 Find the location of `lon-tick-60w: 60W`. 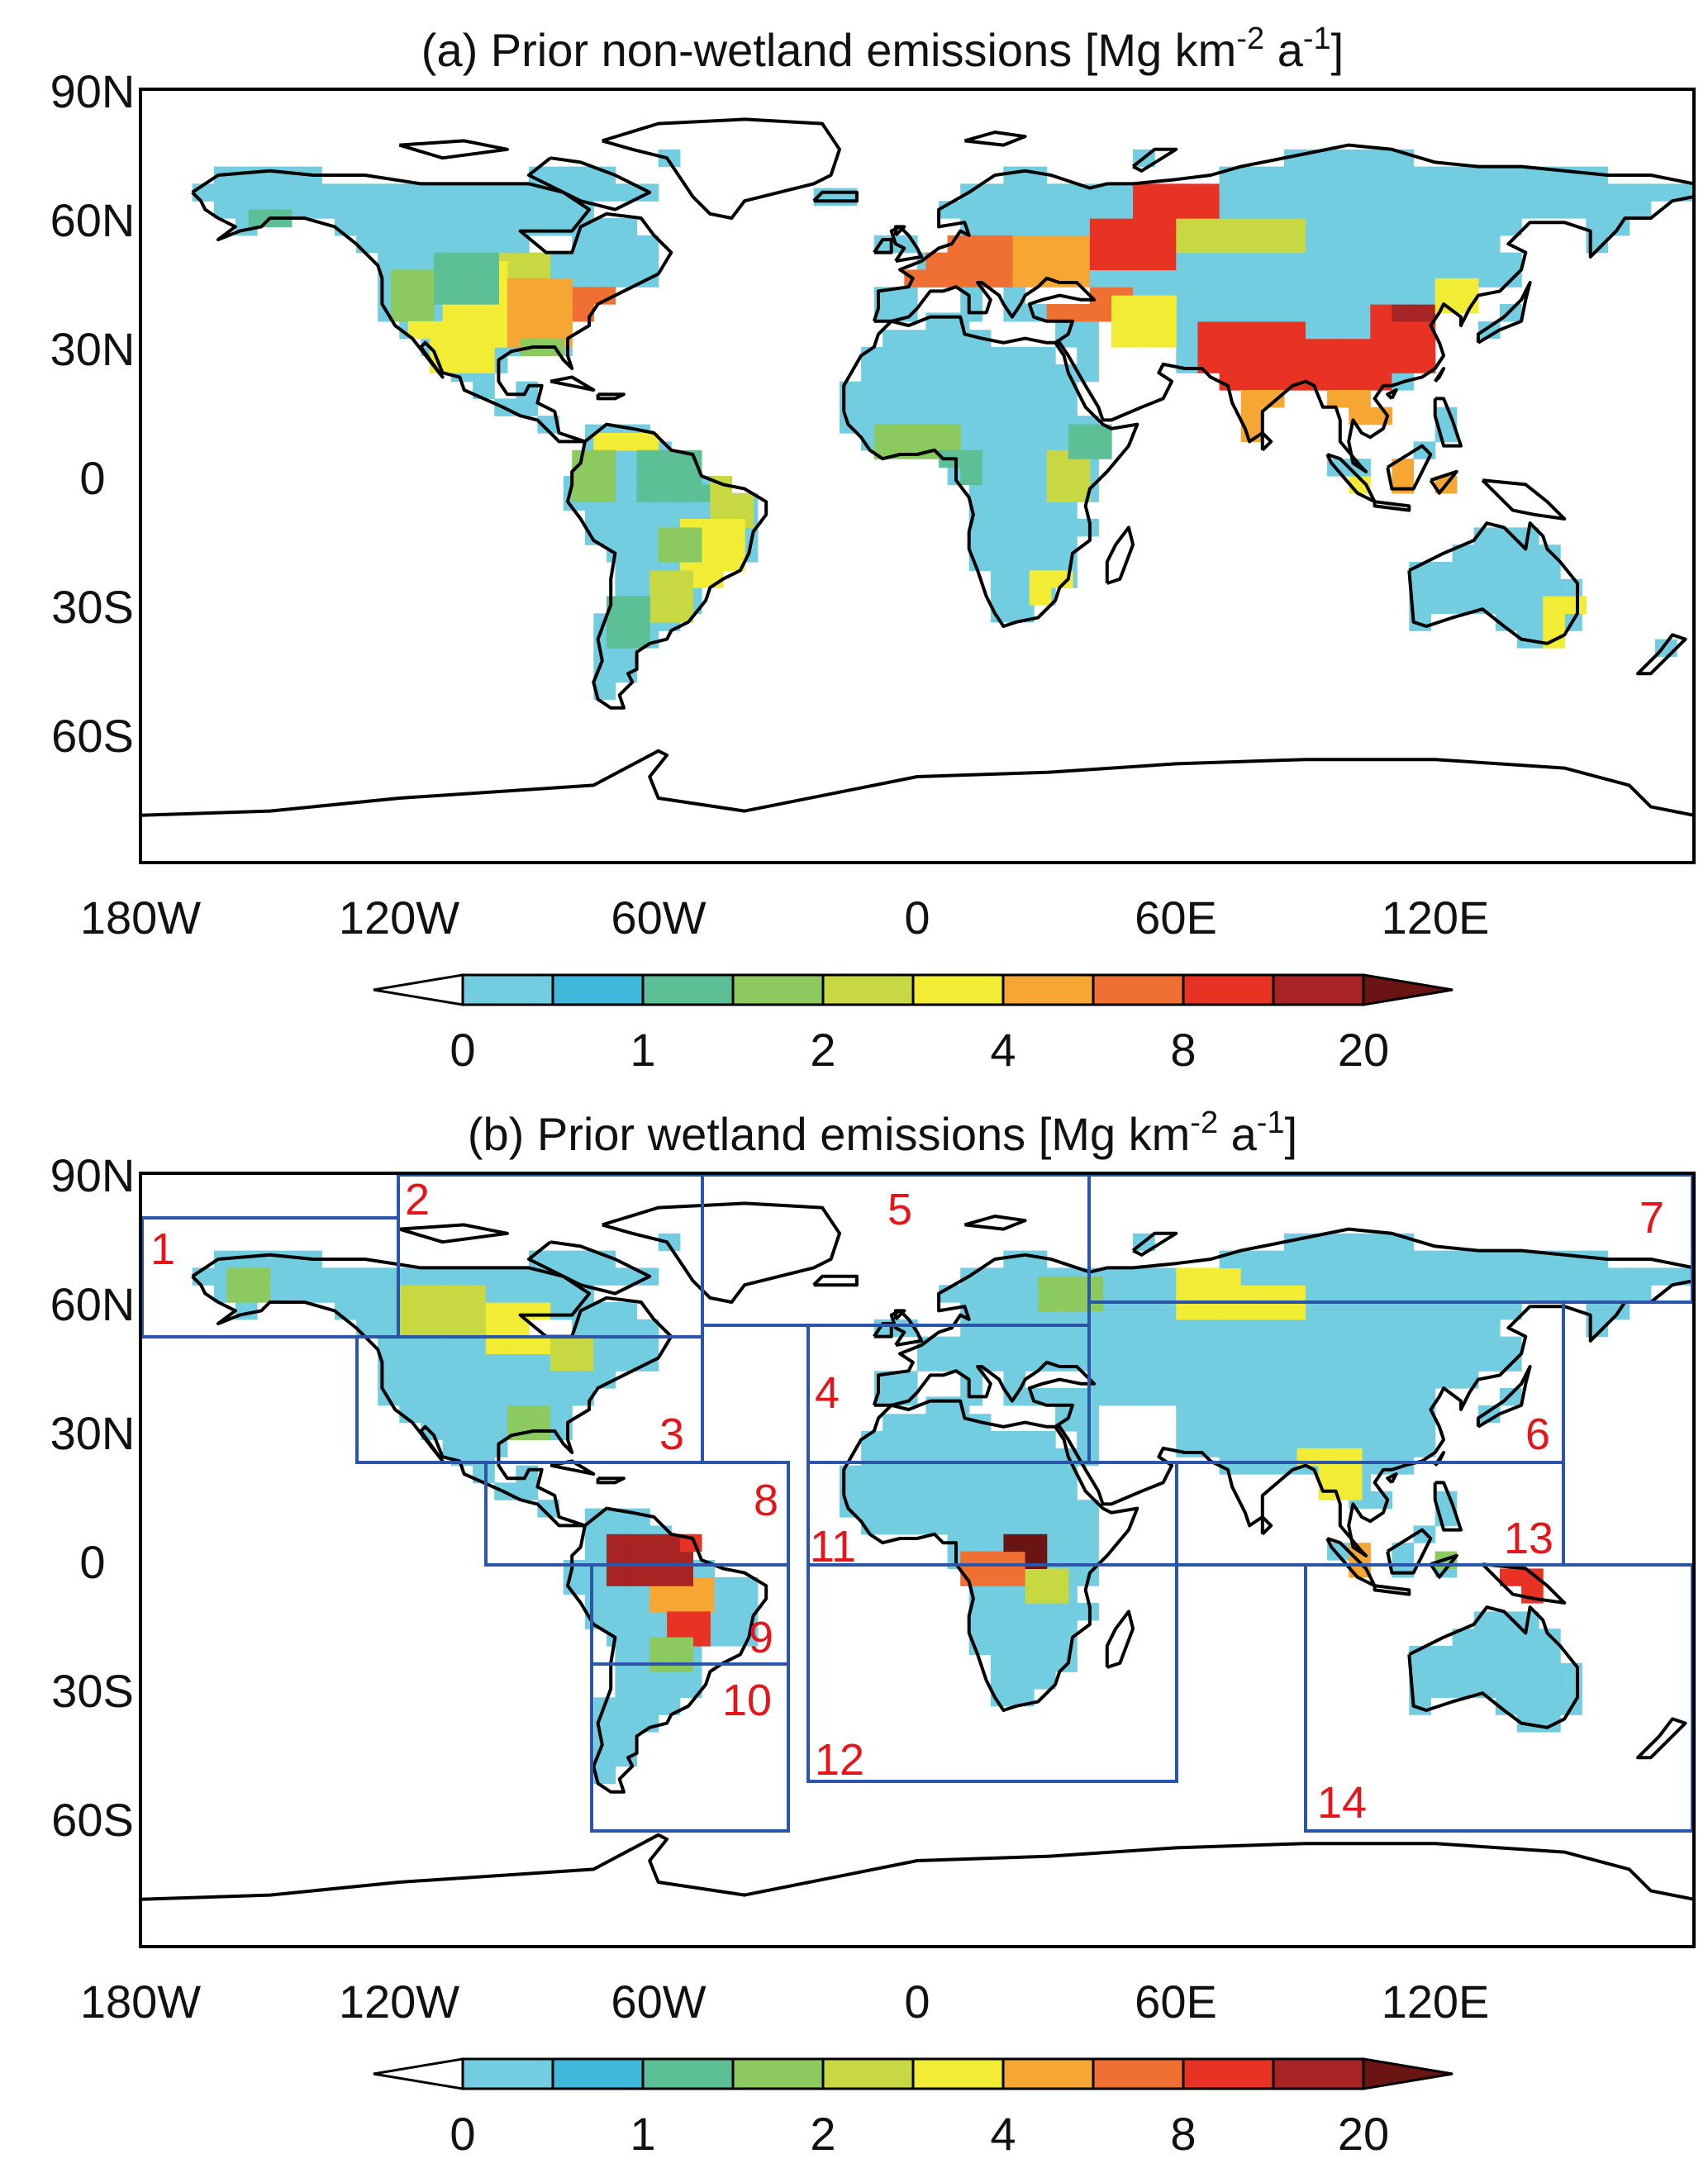

lon-tick-60w: 60W is located at coordinates (658, 2002).